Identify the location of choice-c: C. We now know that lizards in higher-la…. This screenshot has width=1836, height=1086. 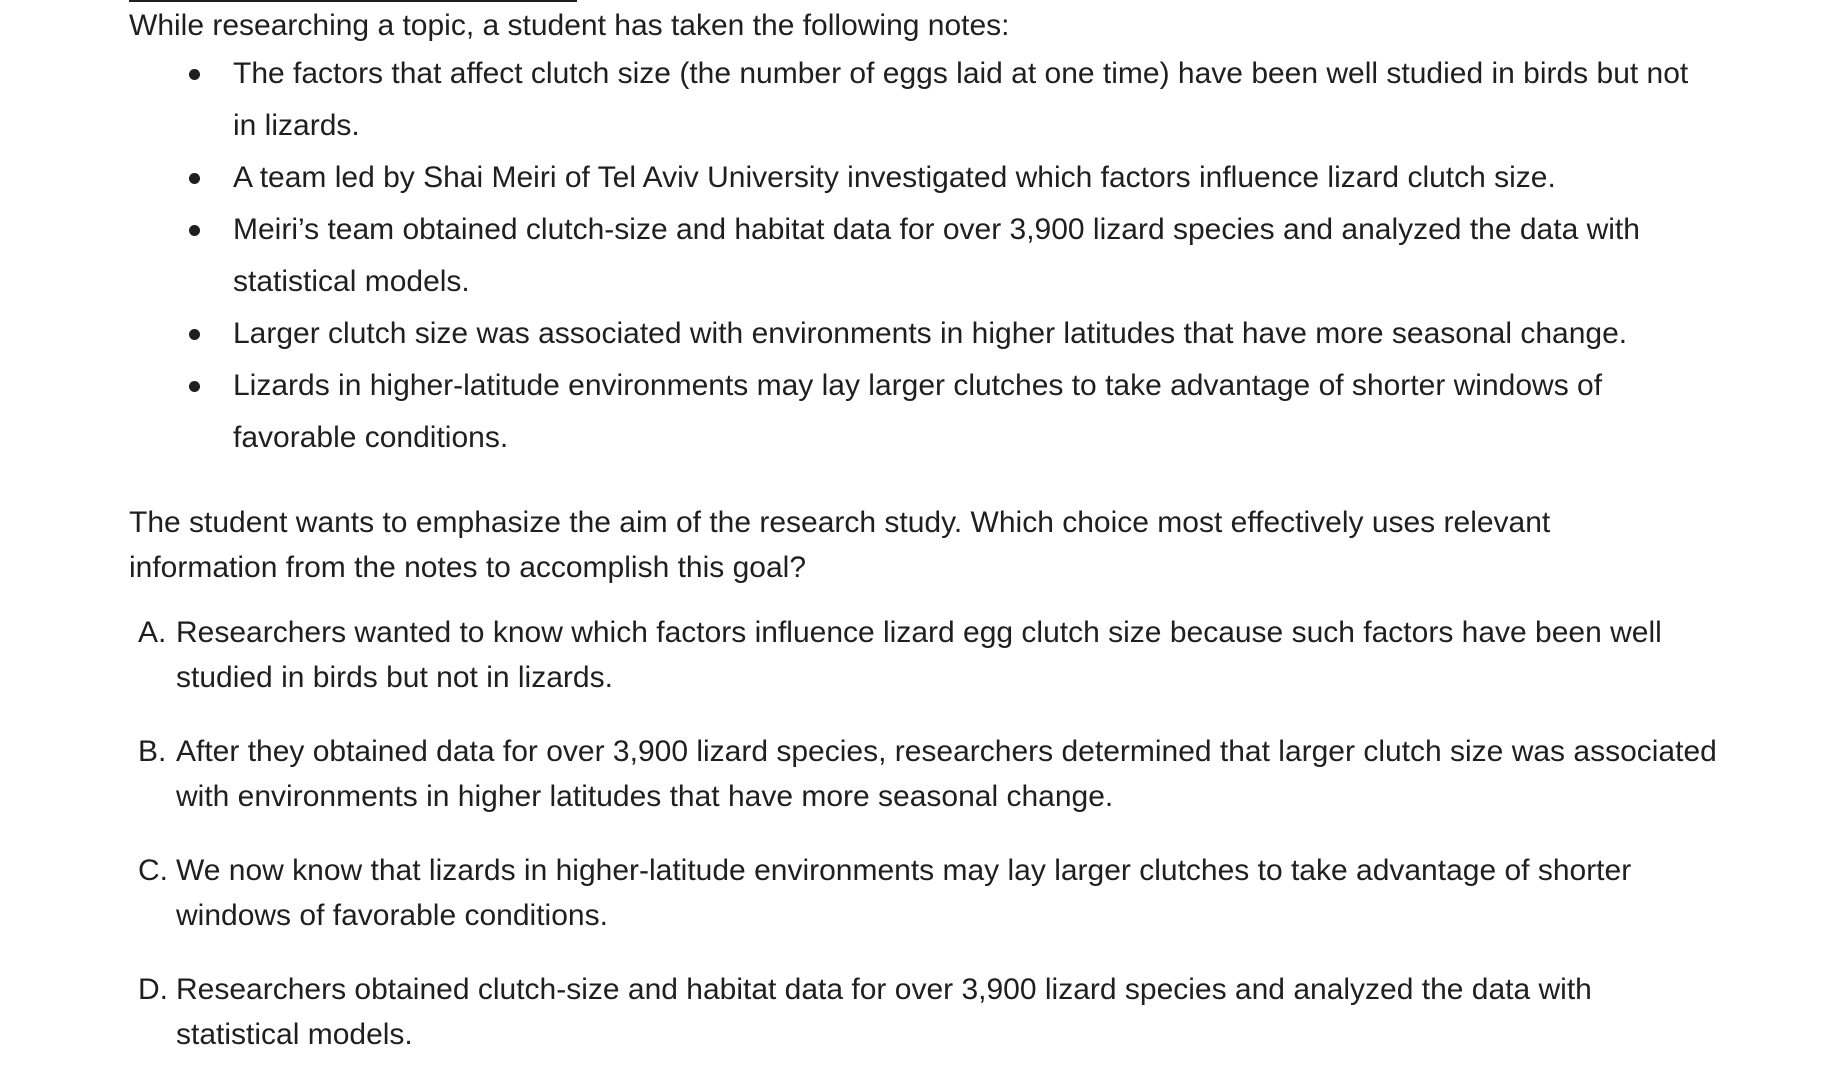
(924, 893).